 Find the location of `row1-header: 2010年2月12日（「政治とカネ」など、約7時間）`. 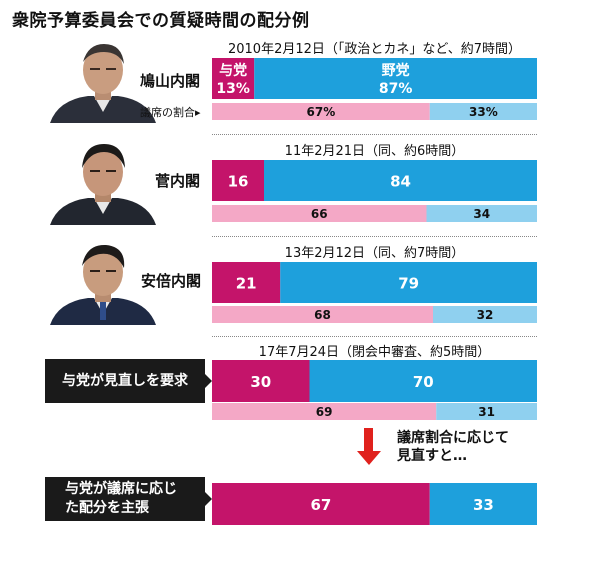

row1-header: 2010年2月12日（「政治とカネ」など、約7時間） is located at coordinates (374, 49).